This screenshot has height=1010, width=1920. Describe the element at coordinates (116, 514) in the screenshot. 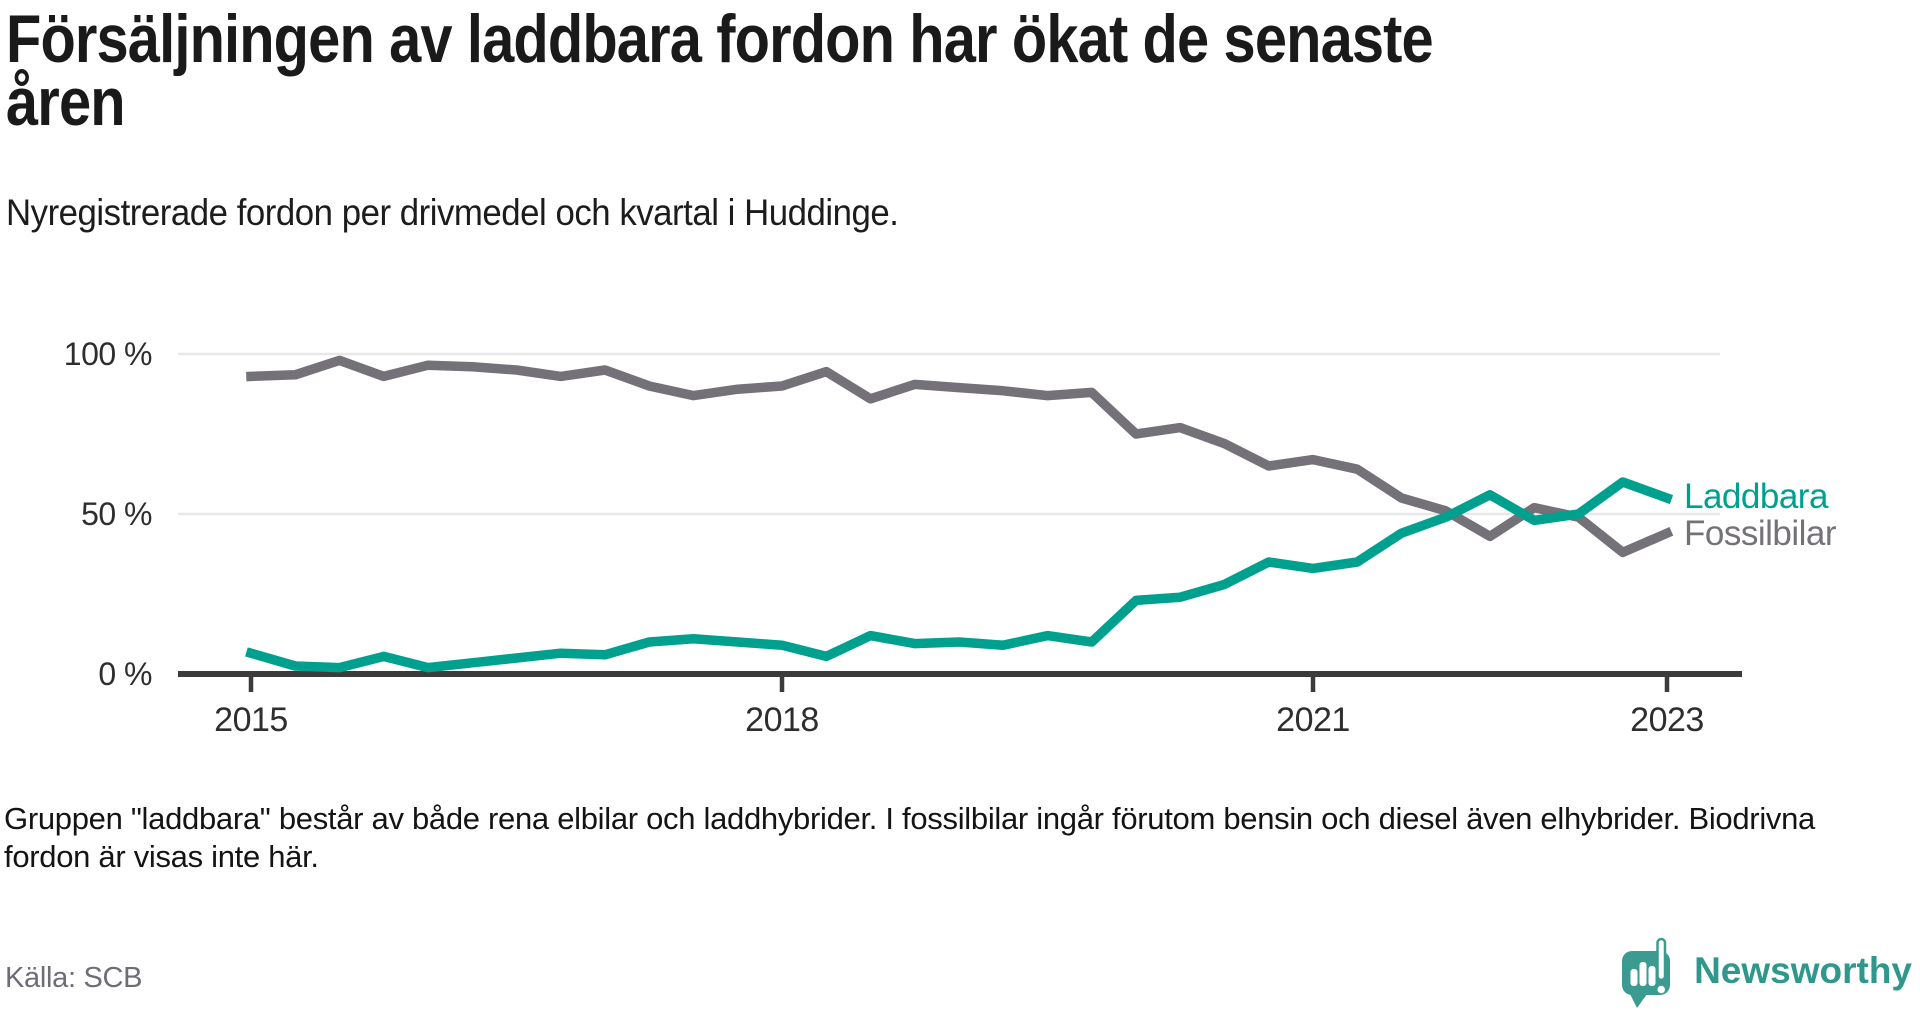

I see `y-tick-label: 50 %` at that location.